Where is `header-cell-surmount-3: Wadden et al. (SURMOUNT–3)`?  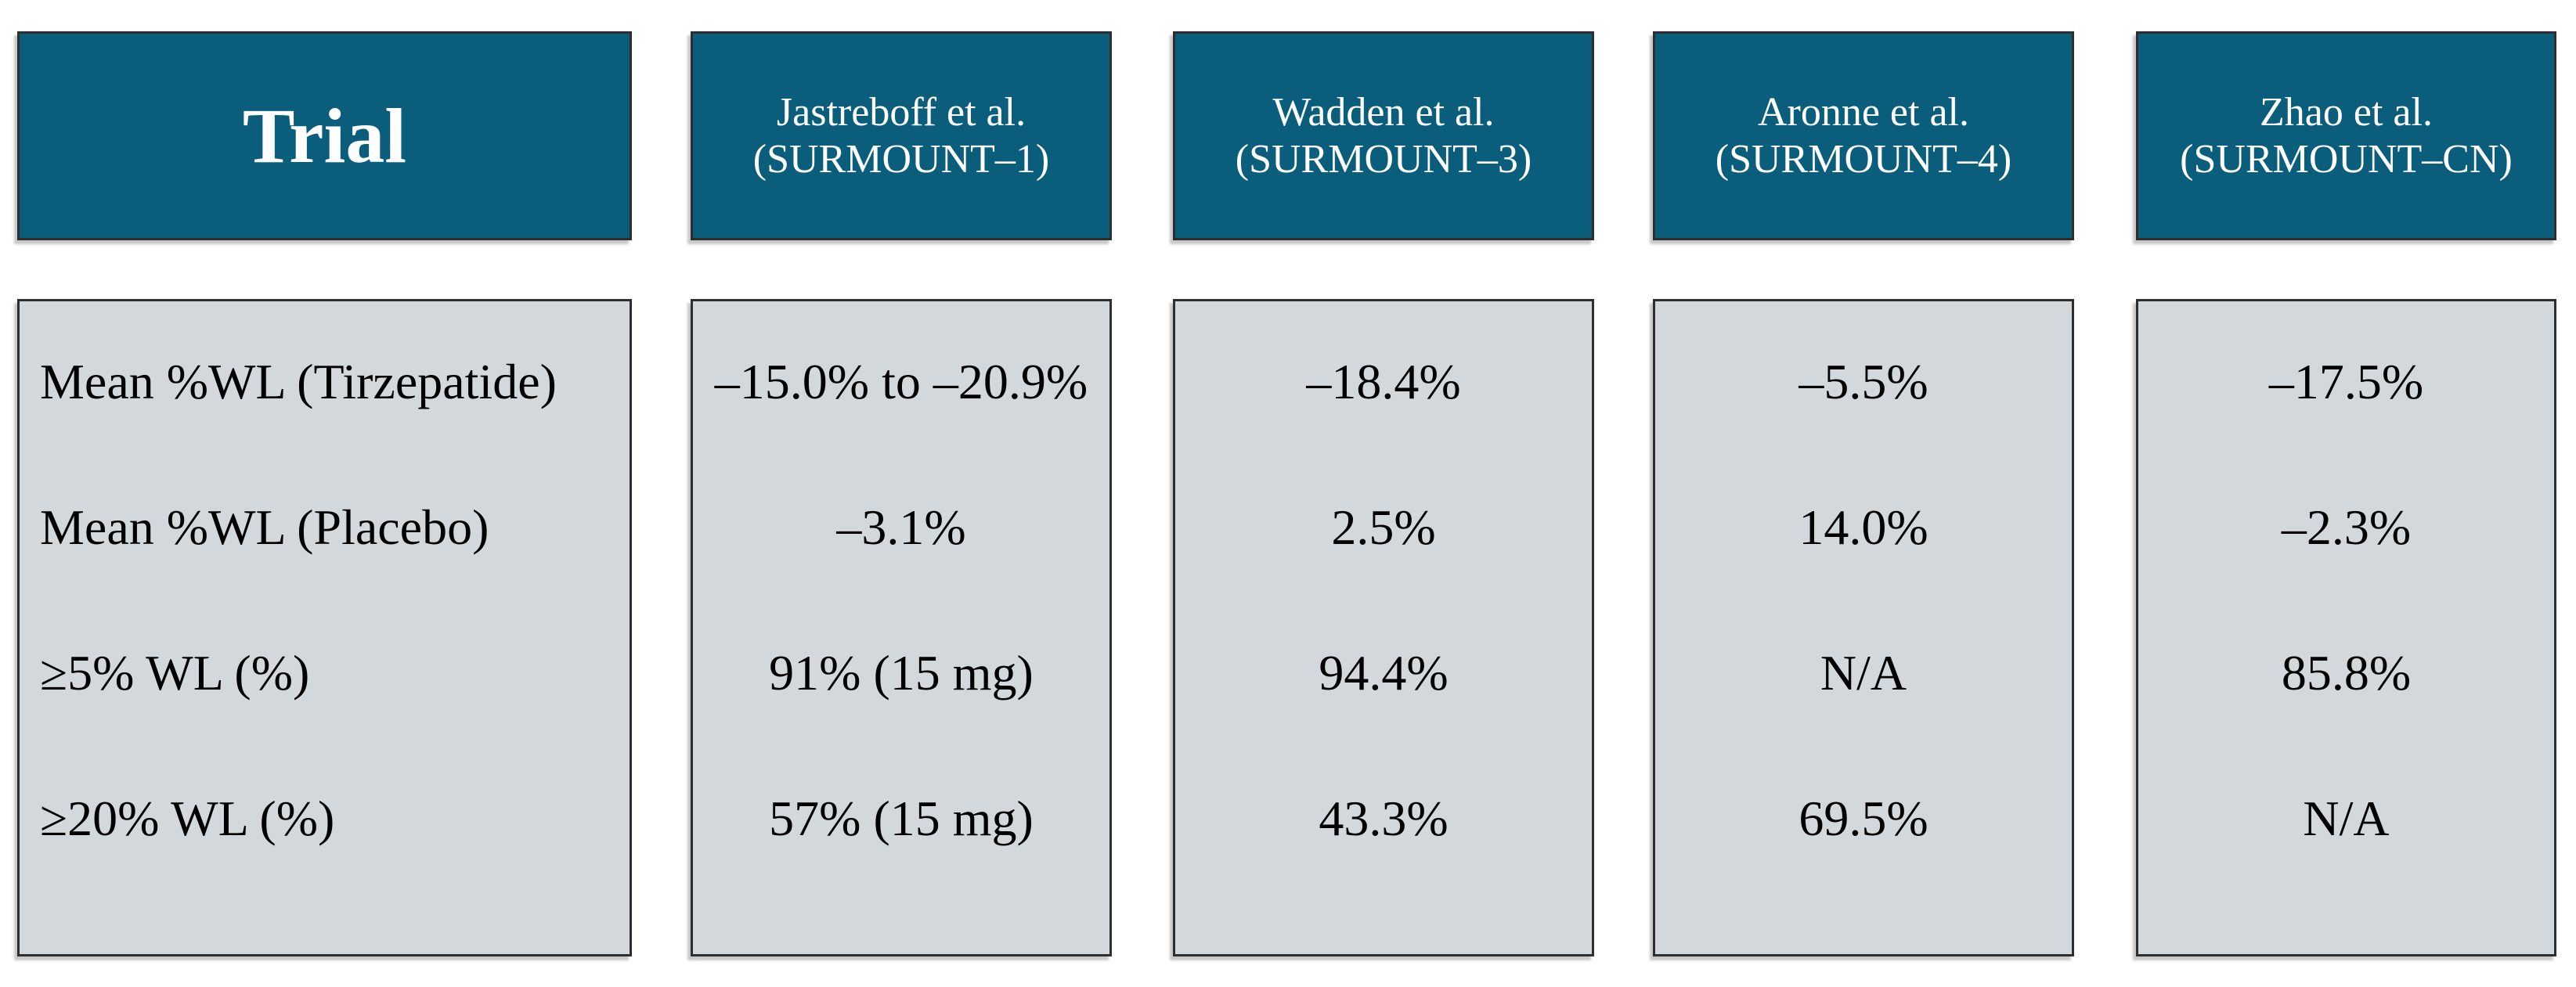 header-cell-surmount-3: Wadden et al. (SURMOUNT–3) is located at coordinates (1383, 135).